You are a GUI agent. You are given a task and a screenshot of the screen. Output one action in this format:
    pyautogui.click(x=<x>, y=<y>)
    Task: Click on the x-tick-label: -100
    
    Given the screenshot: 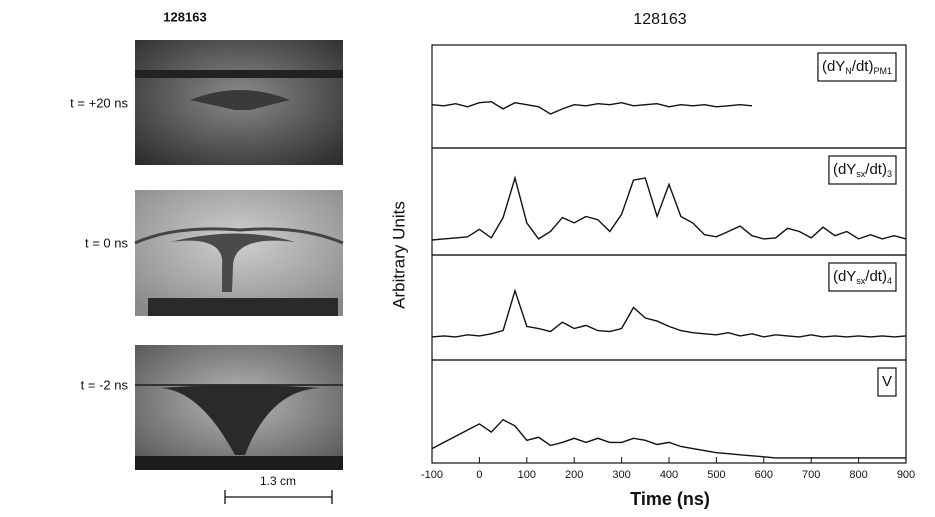 What is the action you would take?
    pyautogui.click(x=432, y=475)
    